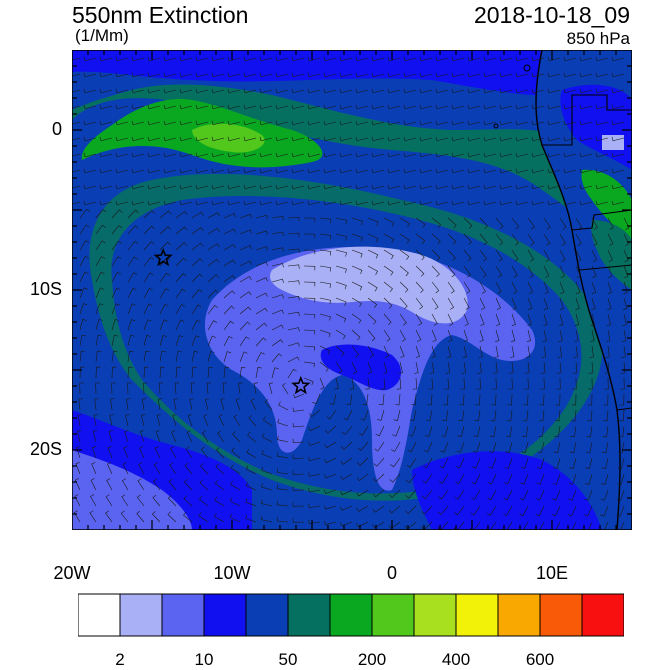  Describe the element at coordinates (102, 35) in the screenshot. I see `units-label: (1/Mm)` at that location.